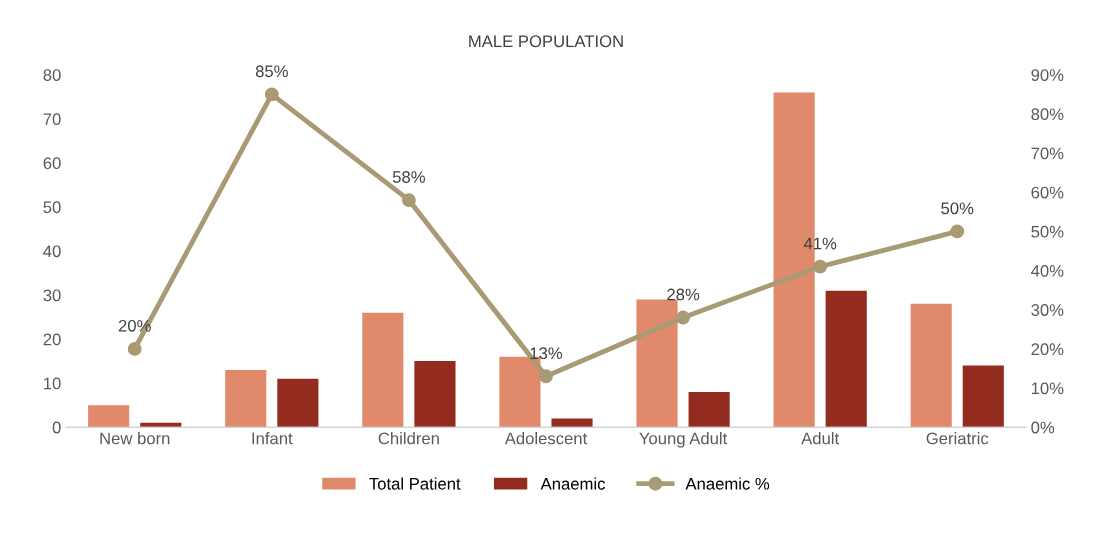  Describe the element at coordinates (1047, 75) in the screenshot. I see `y2-tick-label: 90%` at that location.